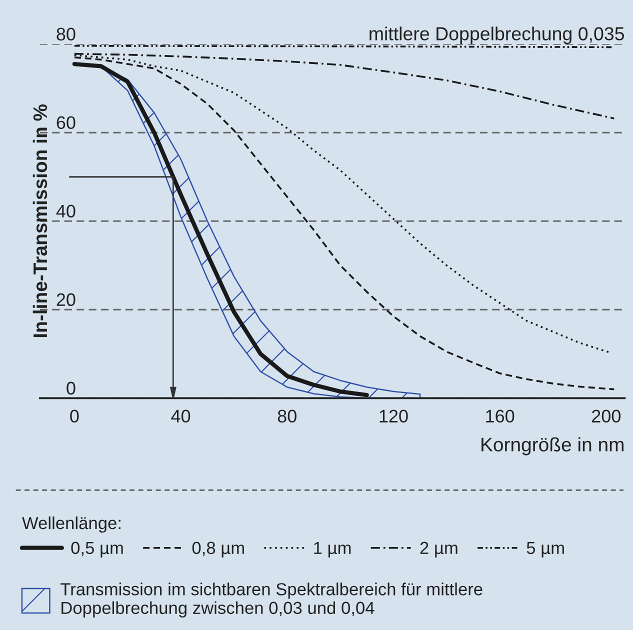 The width and height of the screenshot is (633, 630). What do you see at coordinates (545, 550) in the screenshot?
I see `legend-label: 5 µm` at bounding box center [545, 550].